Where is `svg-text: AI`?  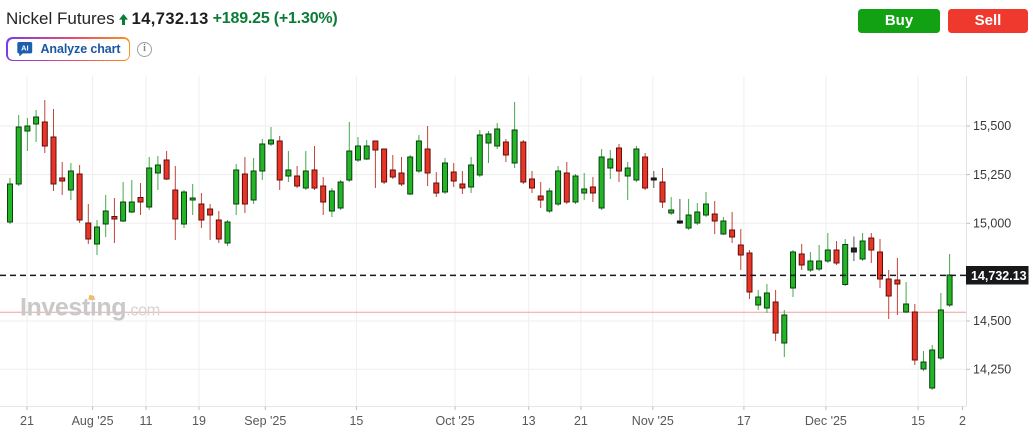
svg-text: AI is located at coordinates (25, 48).